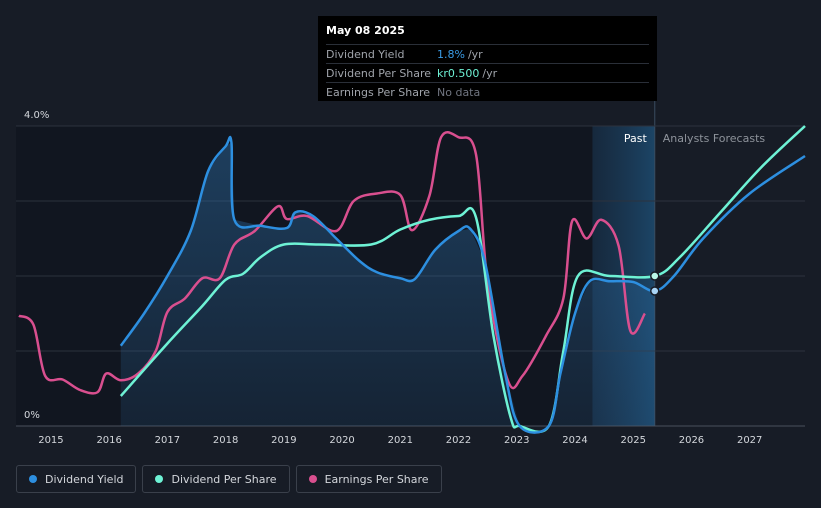 This screenshot has width=821, height=508. What do you see at coordinates (458, 440) in the screenshot?
I see `x-tick-label: 2022` at bounding box center [458, 440].